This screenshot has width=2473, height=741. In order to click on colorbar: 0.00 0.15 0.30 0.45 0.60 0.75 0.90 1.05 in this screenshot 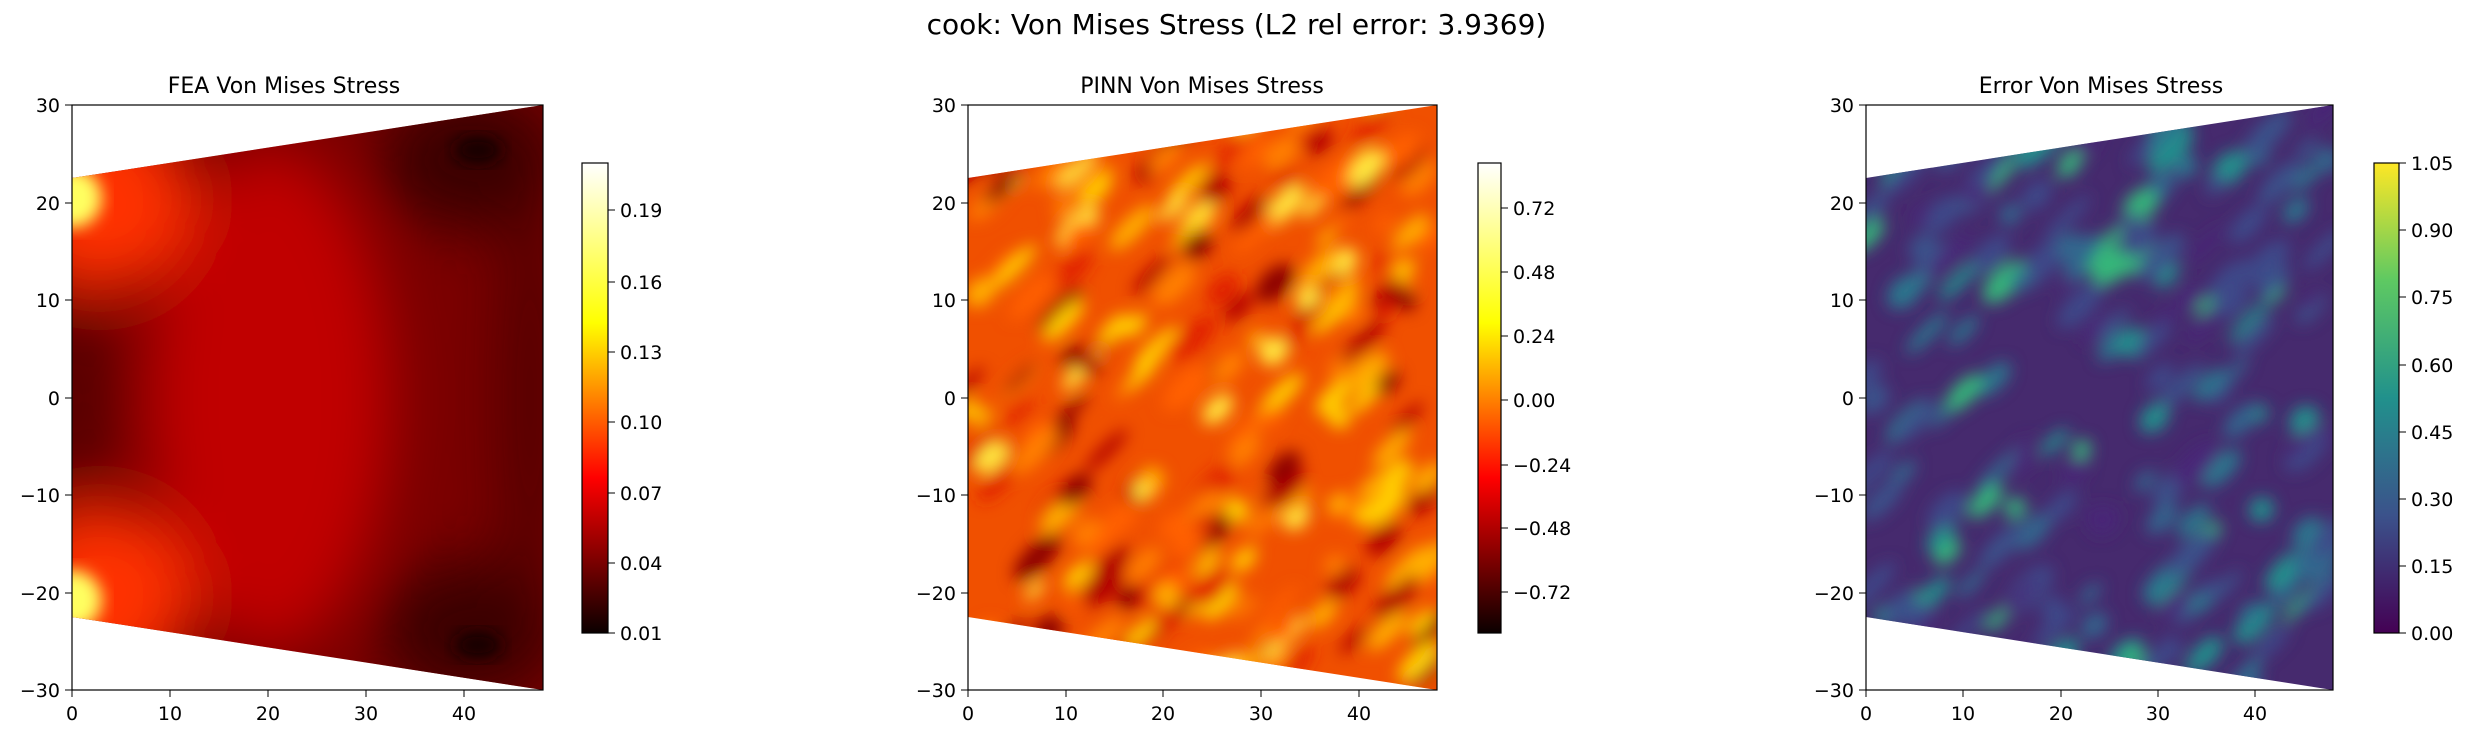, I will do `click(2413, 399)`.